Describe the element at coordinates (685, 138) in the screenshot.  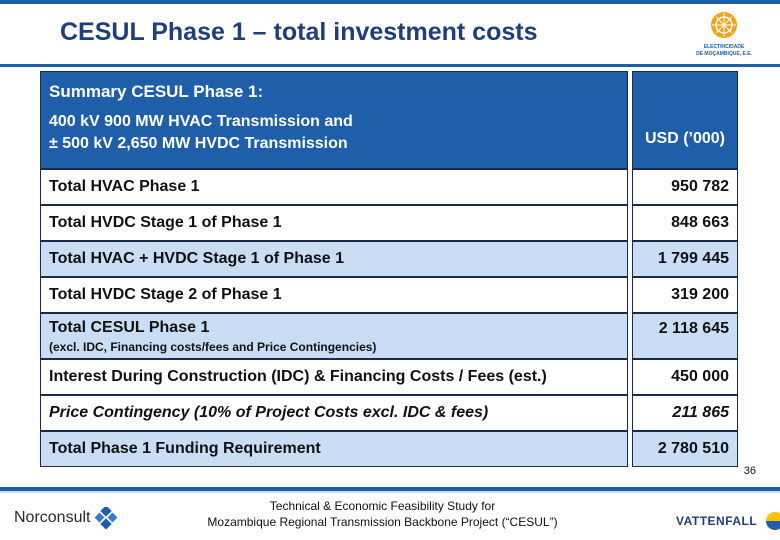
I see `header-unit: USD (’000)` at that location.